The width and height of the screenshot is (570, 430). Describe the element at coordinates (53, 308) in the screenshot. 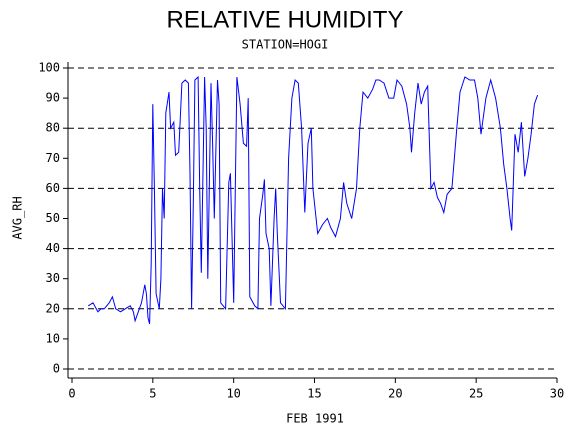

I see `y-tick-label: 20` at that location.